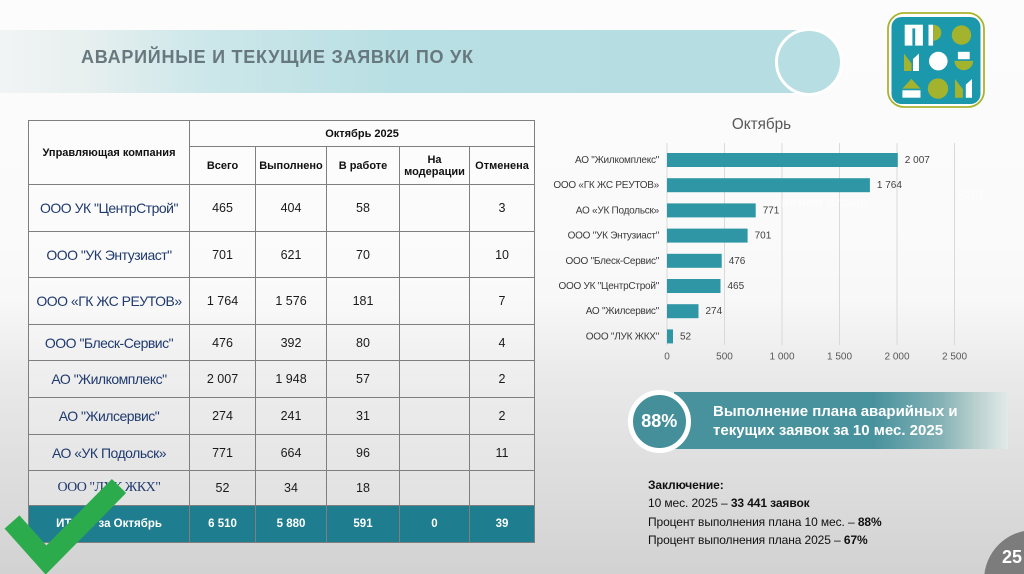  What do you see at coordinates (618, 210) in the screenshot?
I see `svg-text: АО «УК Подольск»` at bounding box center [618, 210].